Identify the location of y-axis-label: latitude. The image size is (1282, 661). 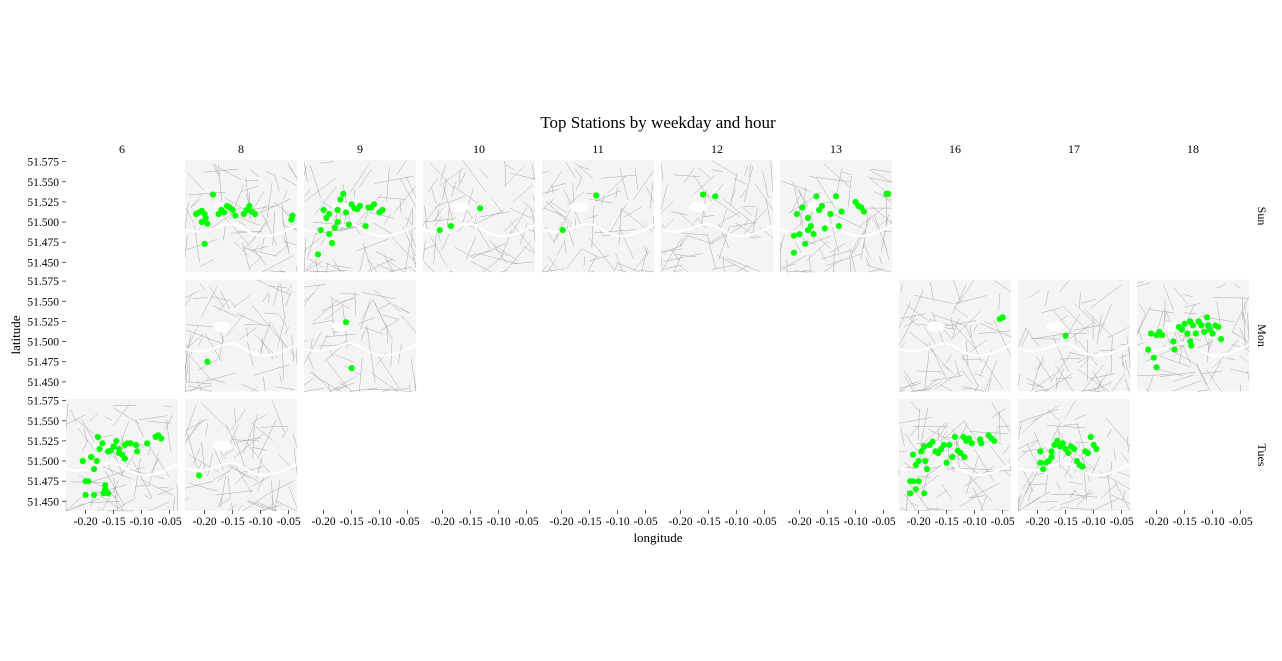
(15, 334).